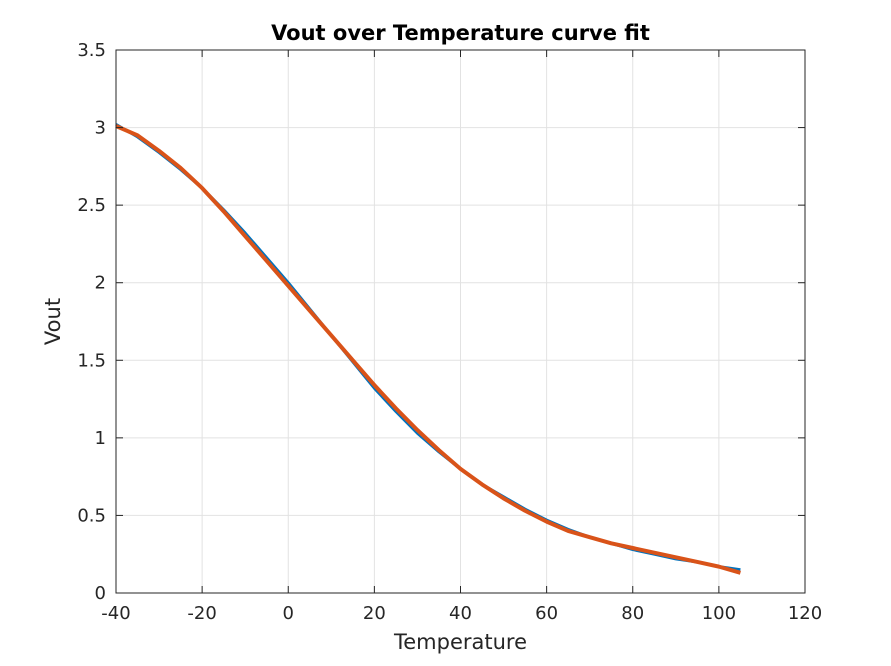 The image size is (891, 666). What do you see at coordinates (460, 642) in the screenshot?
I see `x-axis-label: Temperature` at bounding box center [460, 642].